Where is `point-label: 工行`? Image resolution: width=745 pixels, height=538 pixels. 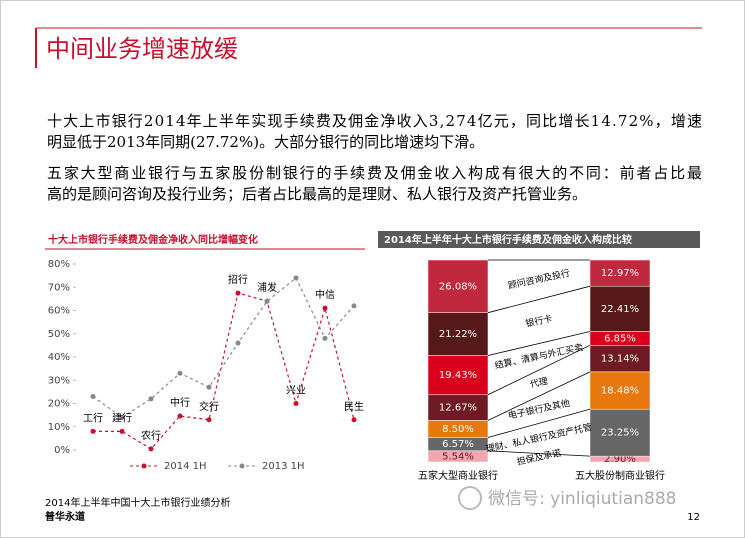
point-label: 工行 is located at coordinates (93, 417).